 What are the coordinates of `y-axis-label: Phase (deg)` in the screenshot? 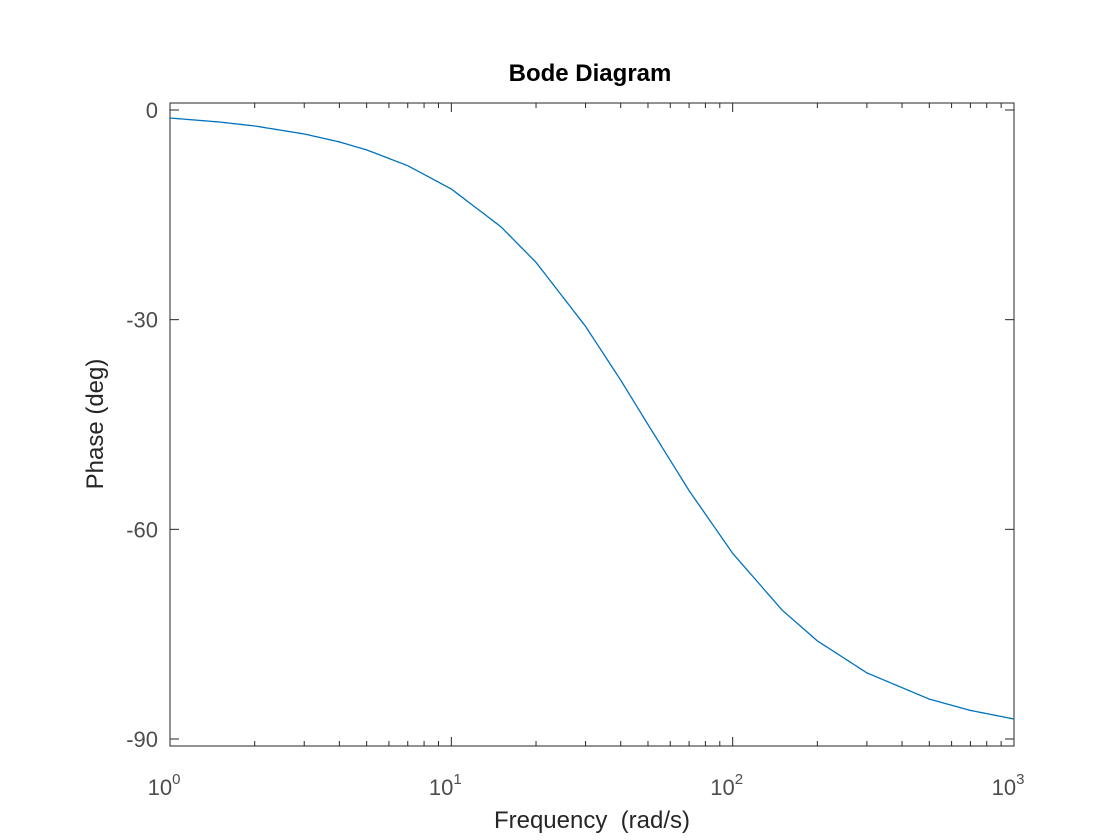 It's located at (95, 424).